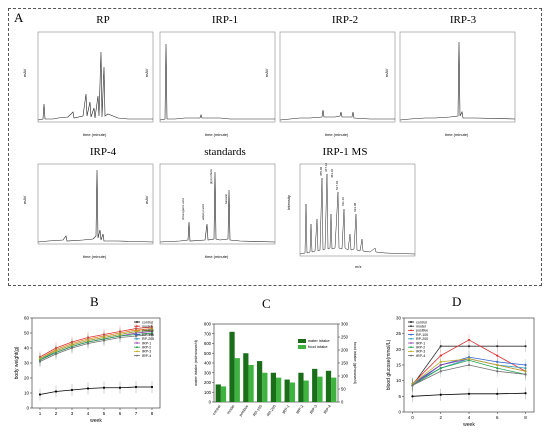 The image size is (550, 442). What do you see at coordinates (345, 20) in the screenshot?
I see `chrom-title-irp2: IRP-2` at bounding box center [345, 20].